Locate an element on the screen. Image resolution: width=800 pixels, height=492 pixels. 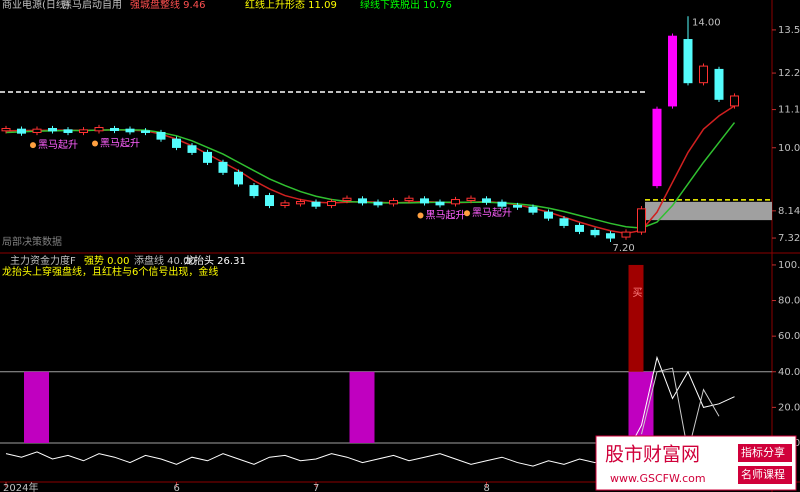
y-tick-label: 10.04 is located at coordinates (789, 148).